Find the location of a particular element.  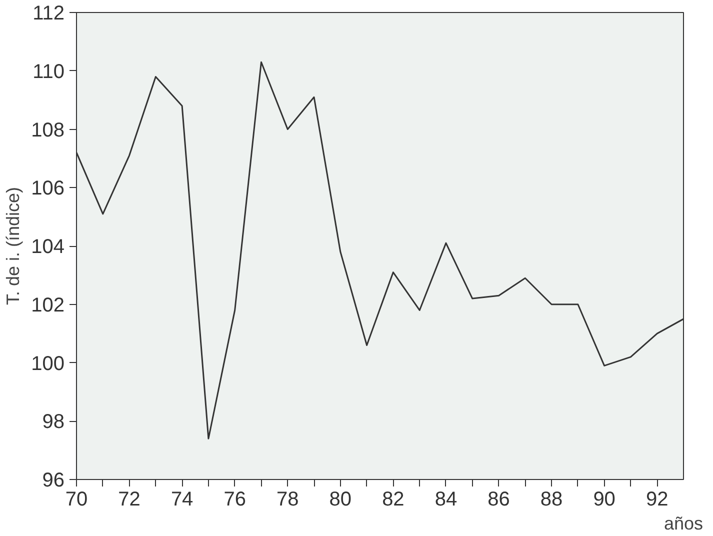

y-tick-label: 106 is located at coordinates (48, 189).